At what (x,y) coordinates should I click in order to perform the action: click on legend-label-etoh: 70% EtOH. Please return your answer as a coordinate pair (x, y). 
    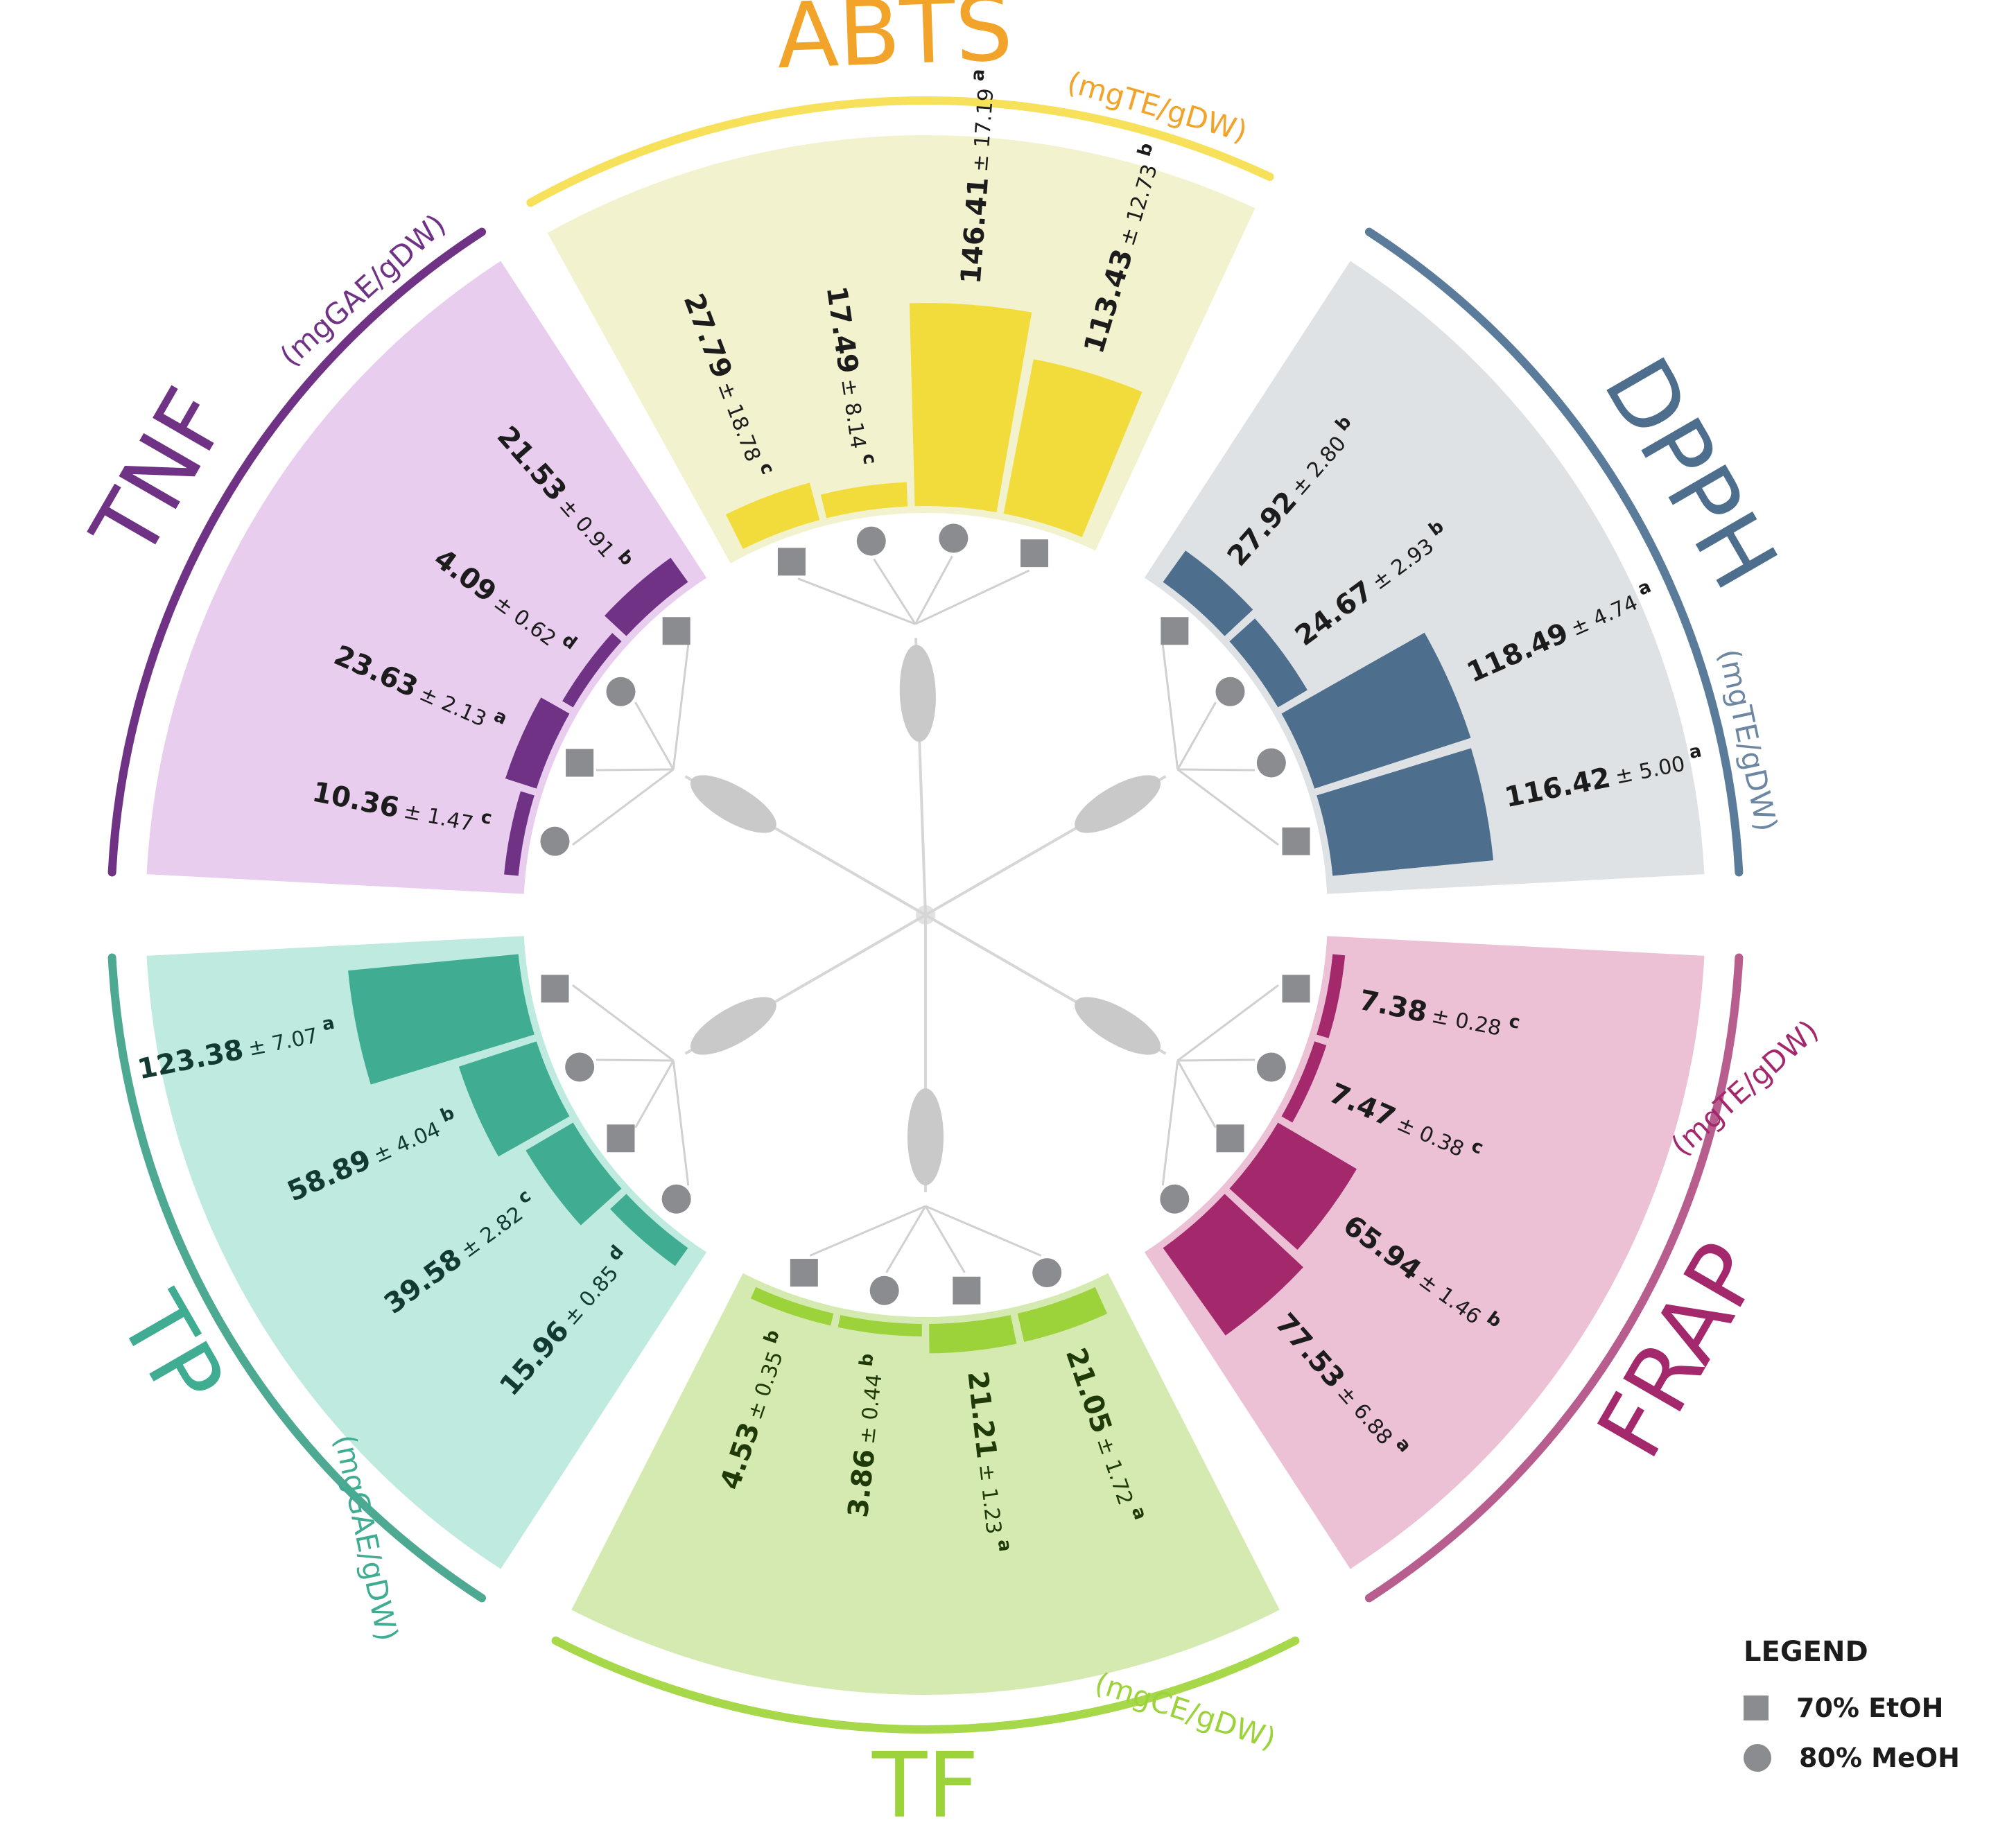
    Looking at the image, I should click on (1870, 1708).